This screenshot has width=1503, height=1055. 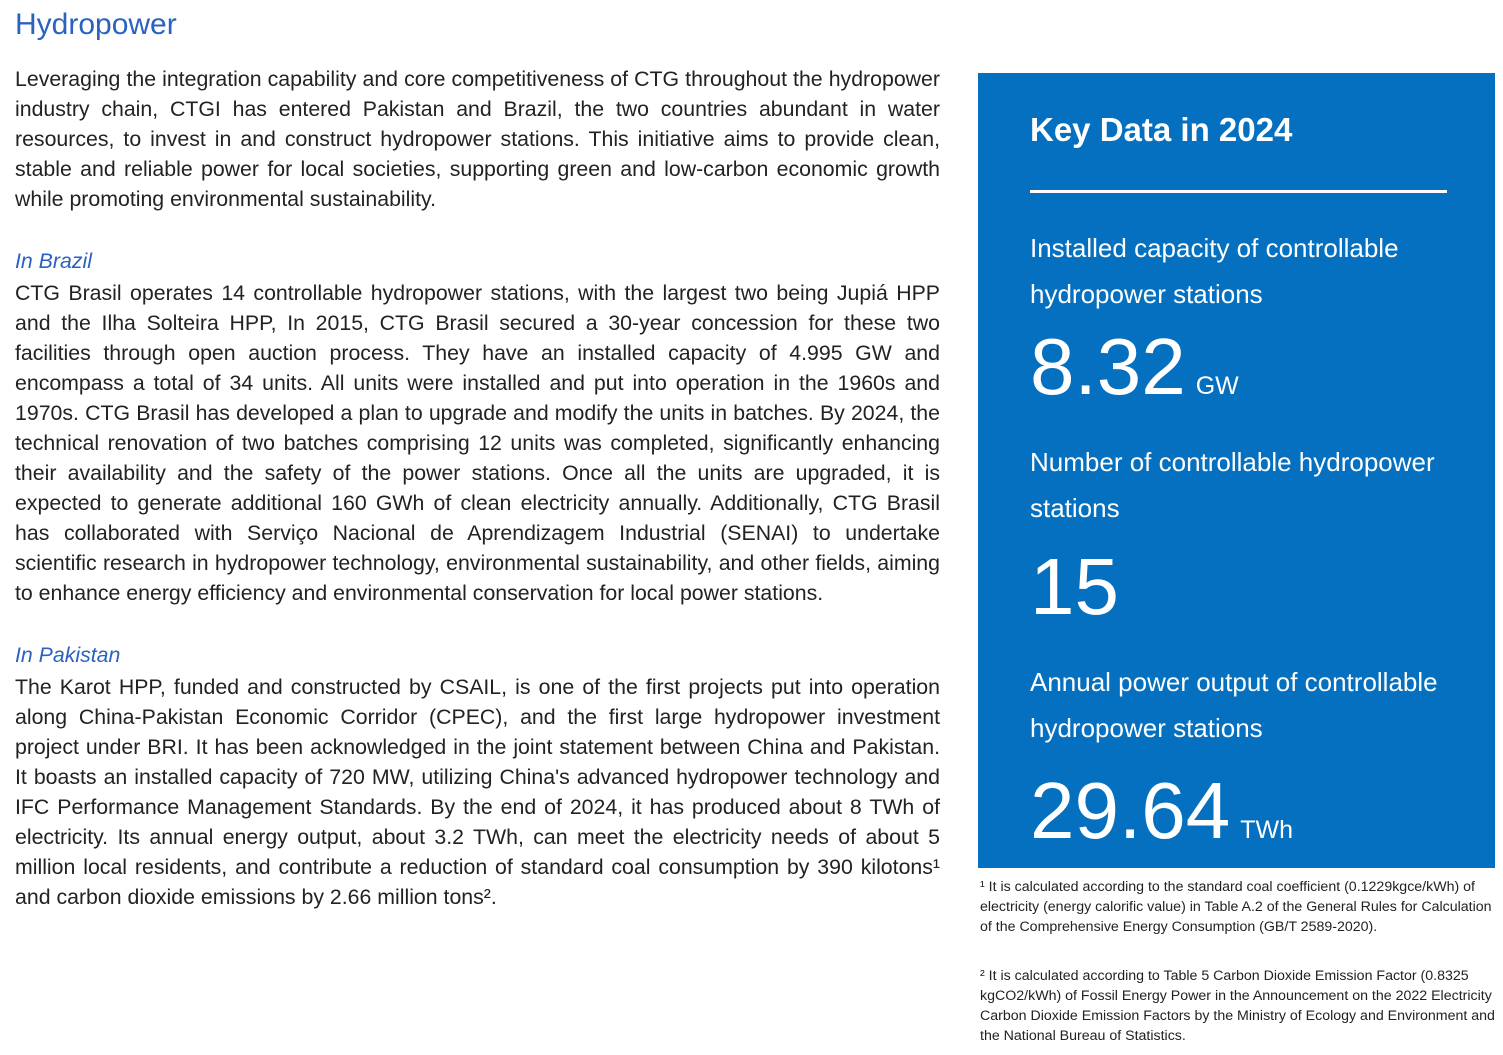 I want to click on brazil-heading: In Brazil, so click(x=53, y=261).